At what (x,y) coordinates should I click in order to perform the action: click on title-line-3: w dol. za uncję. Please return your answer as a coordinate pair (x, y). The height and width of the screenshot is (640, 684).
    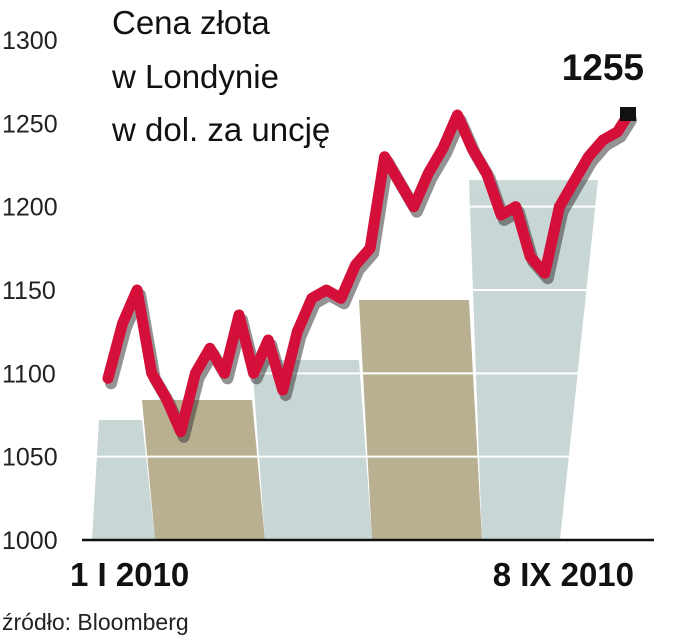
    Looking at the image, I should click on (220, 129).